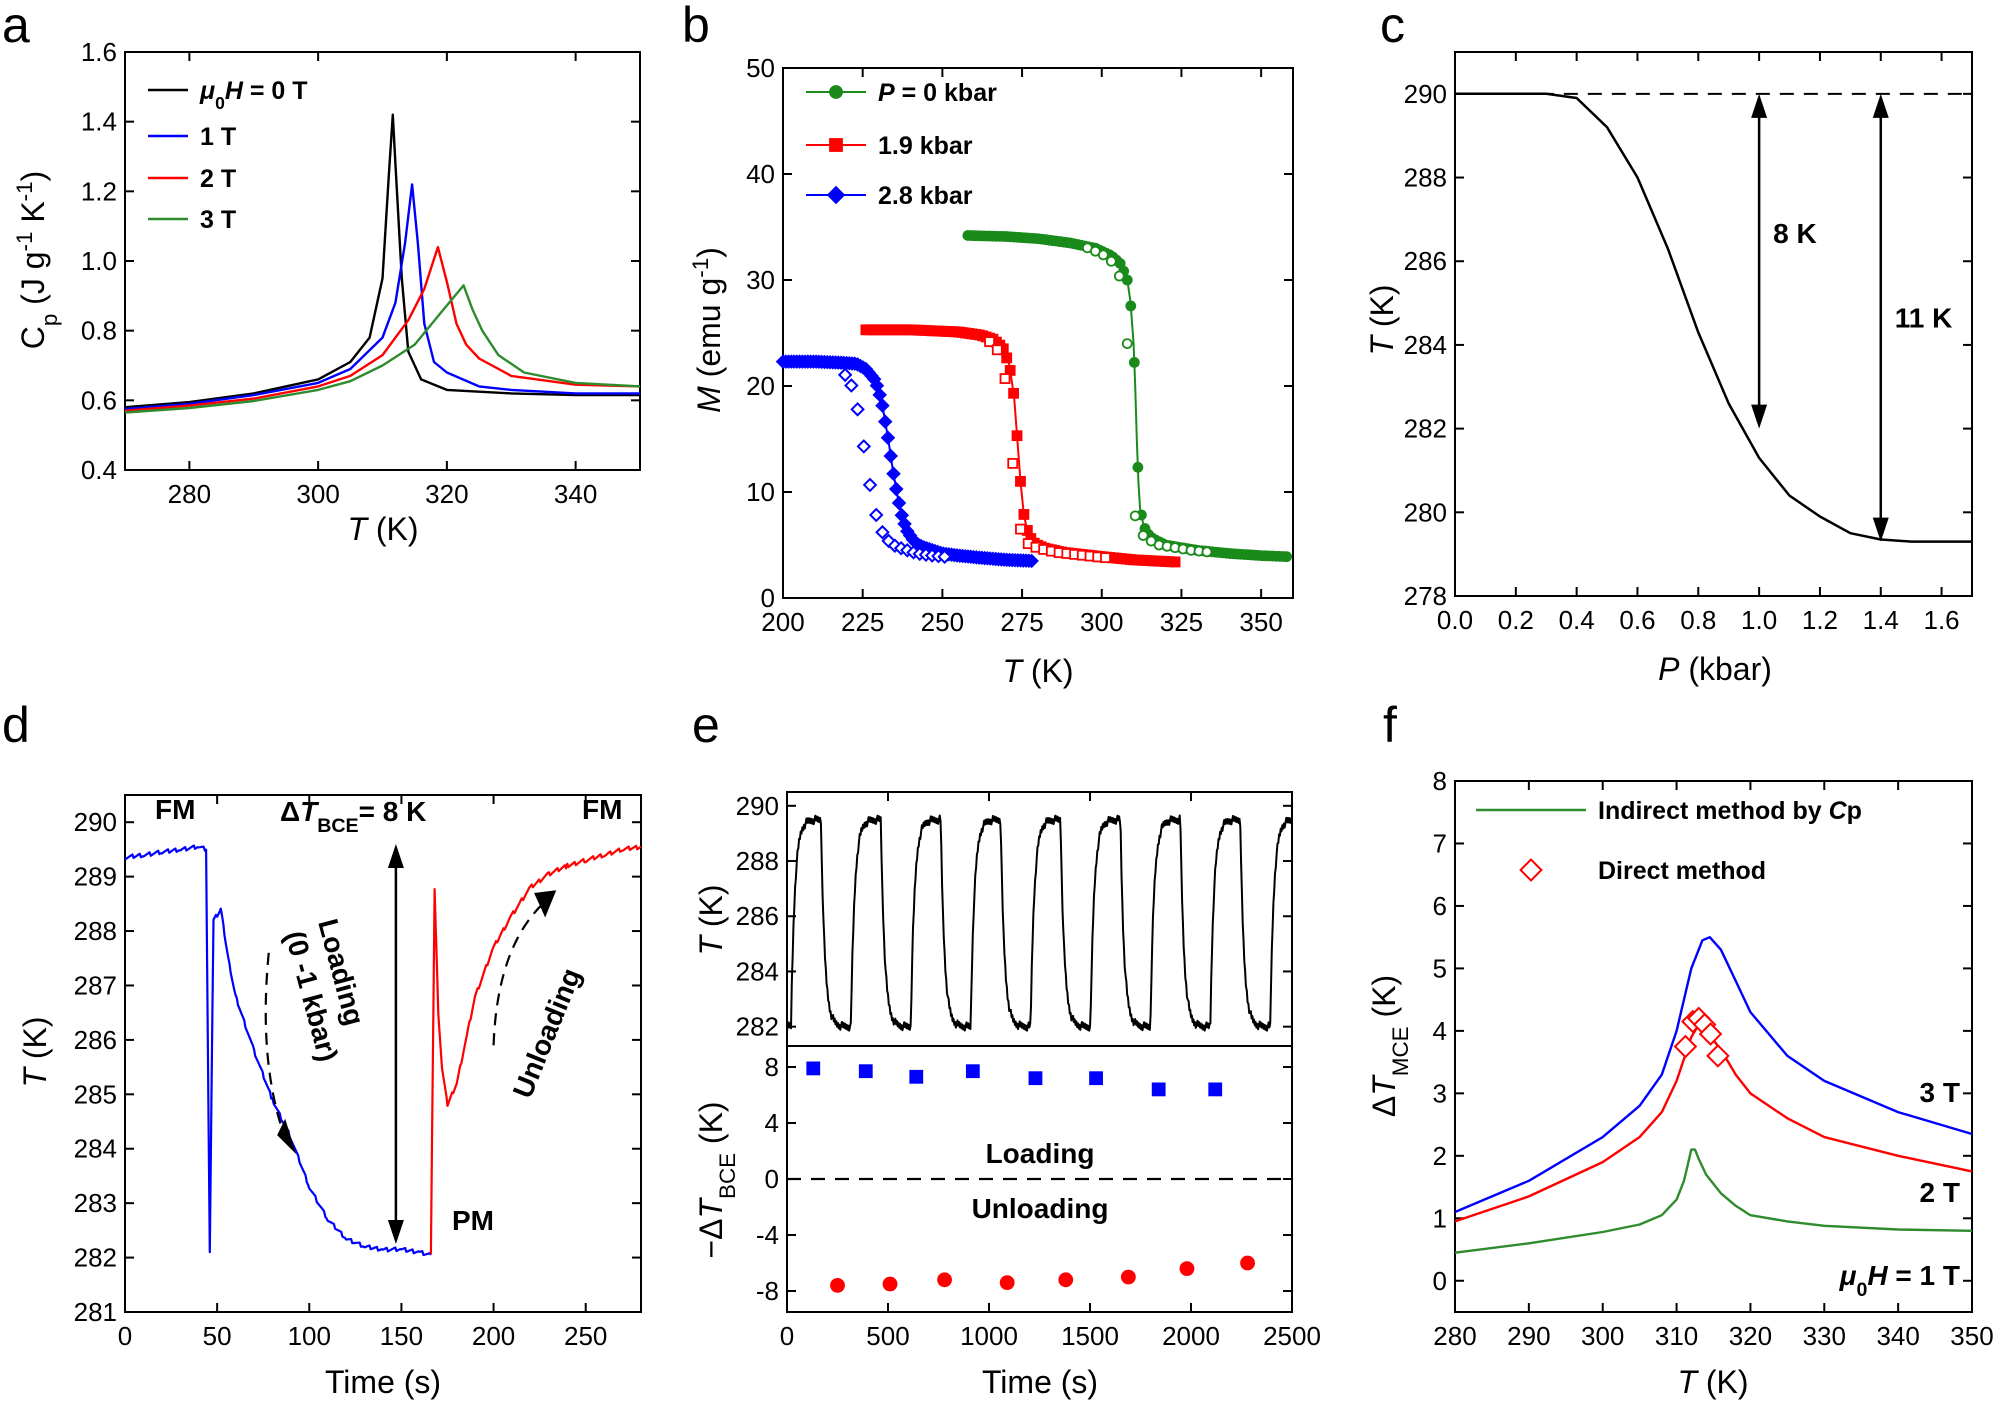 This screenshot has height=1407, width=1999. Describe the element at coordinates (757, 916) in the screenshot. I see `panel-e-top-y-tick-label: 286` at that location.